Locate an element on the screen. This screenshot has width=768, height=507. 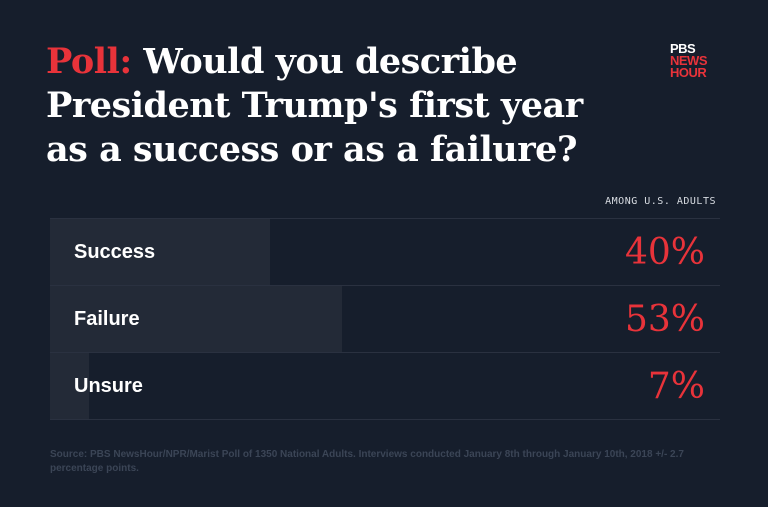
value-label: 53% is located at coordinates (664, 319).